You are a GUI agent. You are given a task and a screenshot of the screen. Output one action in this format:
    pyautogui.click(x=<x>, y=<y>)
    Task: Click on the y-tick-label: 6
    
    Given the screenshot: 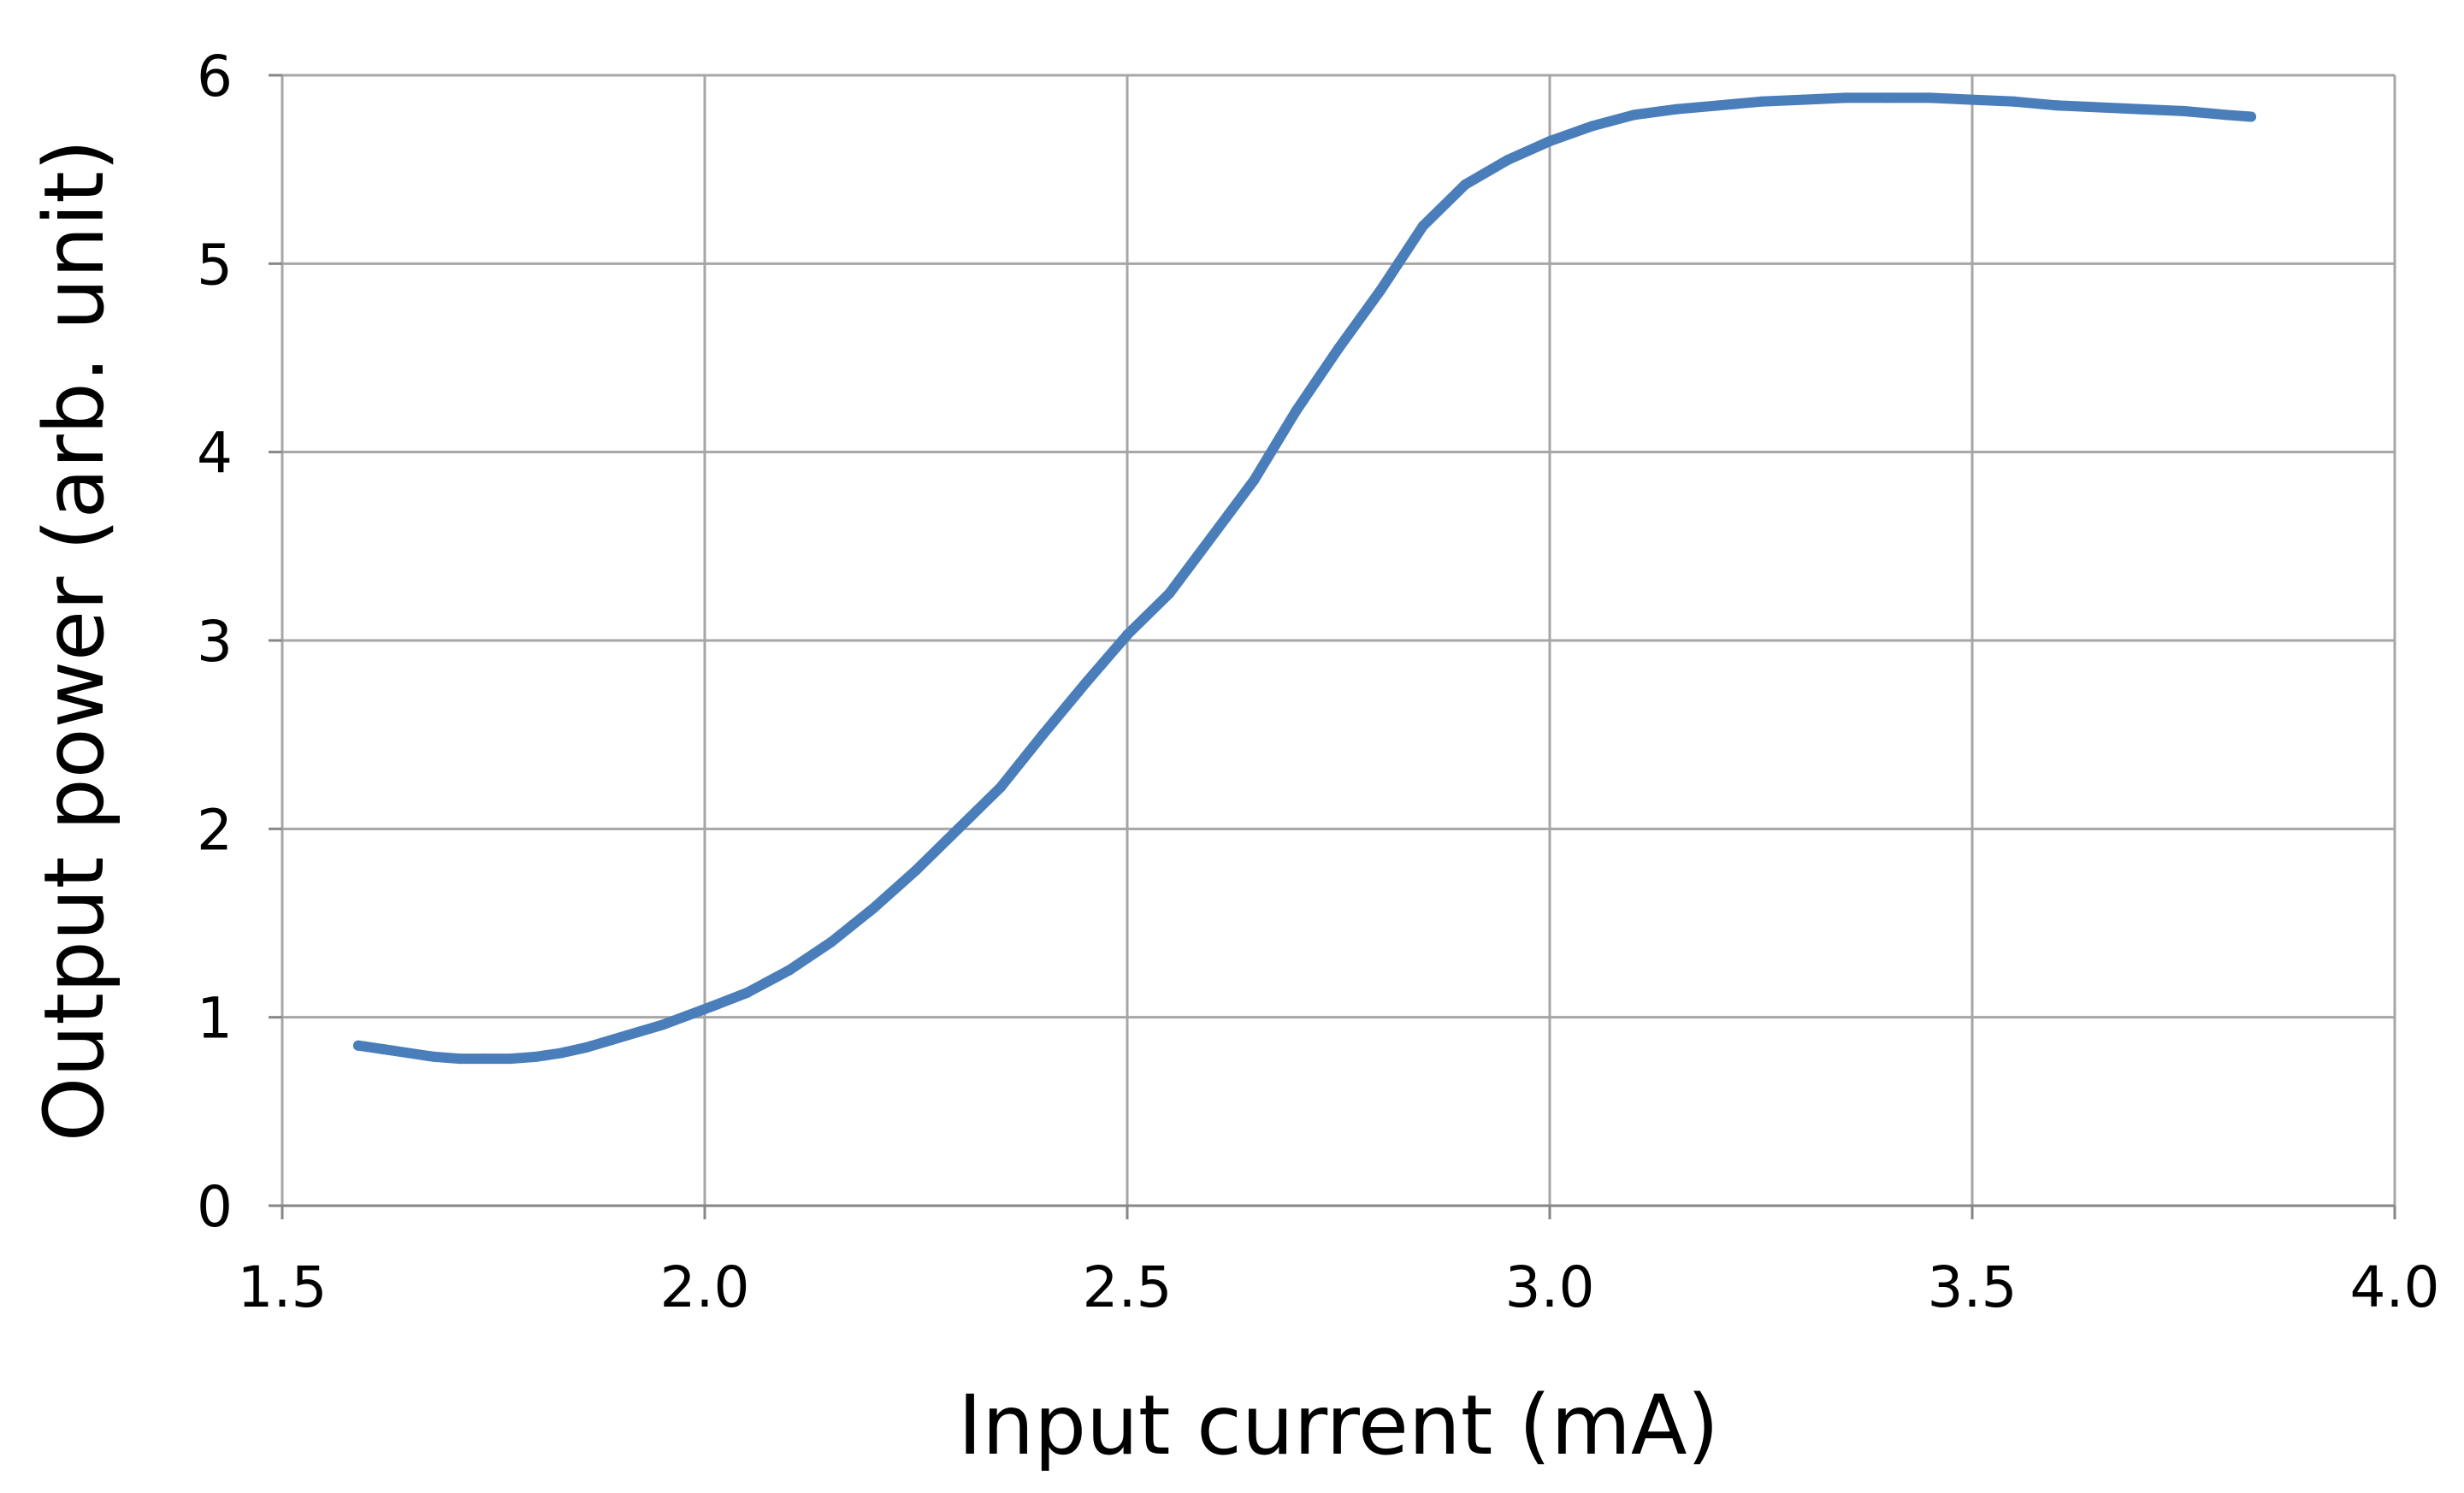 What is the action you would take?
    pyautogui.click(x=215, y=76)
    